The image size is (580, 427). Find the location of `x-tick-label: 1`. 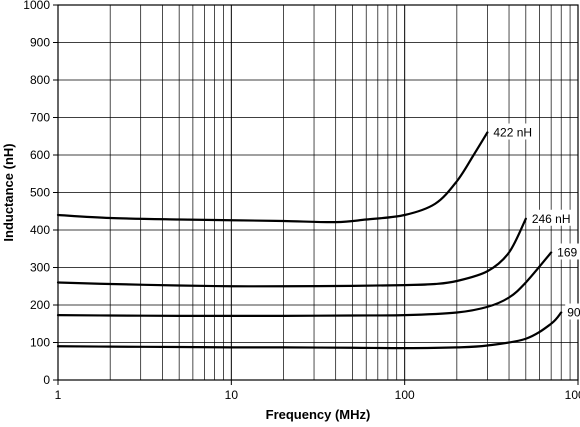

x-tick-label: 1 is located at coordinates (58, 395).